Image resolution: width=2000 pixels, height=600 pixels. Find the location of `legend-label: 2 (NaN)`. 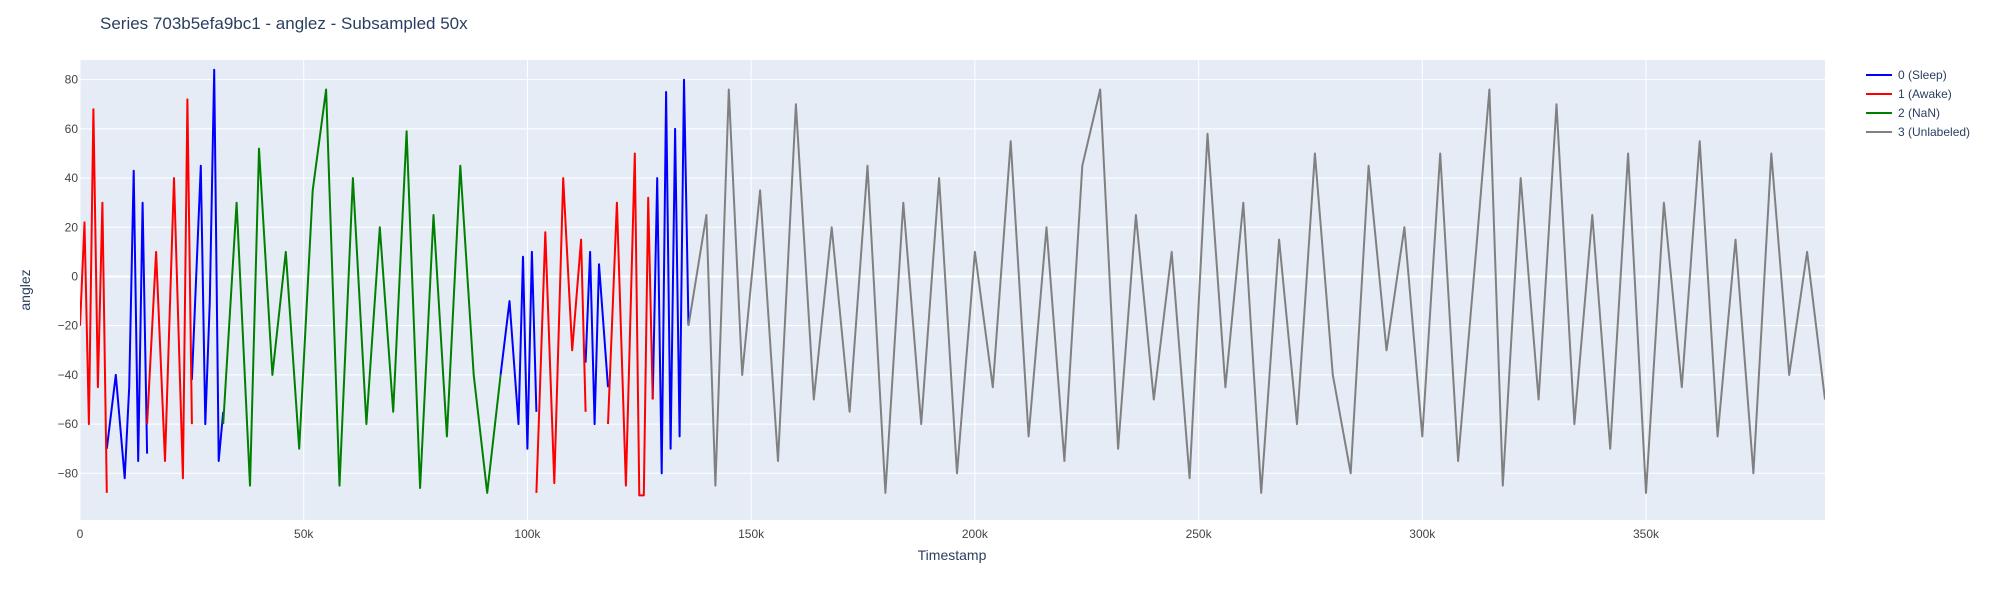

legend-label: 2 (NaN) is located at coordinates (1919, 113).